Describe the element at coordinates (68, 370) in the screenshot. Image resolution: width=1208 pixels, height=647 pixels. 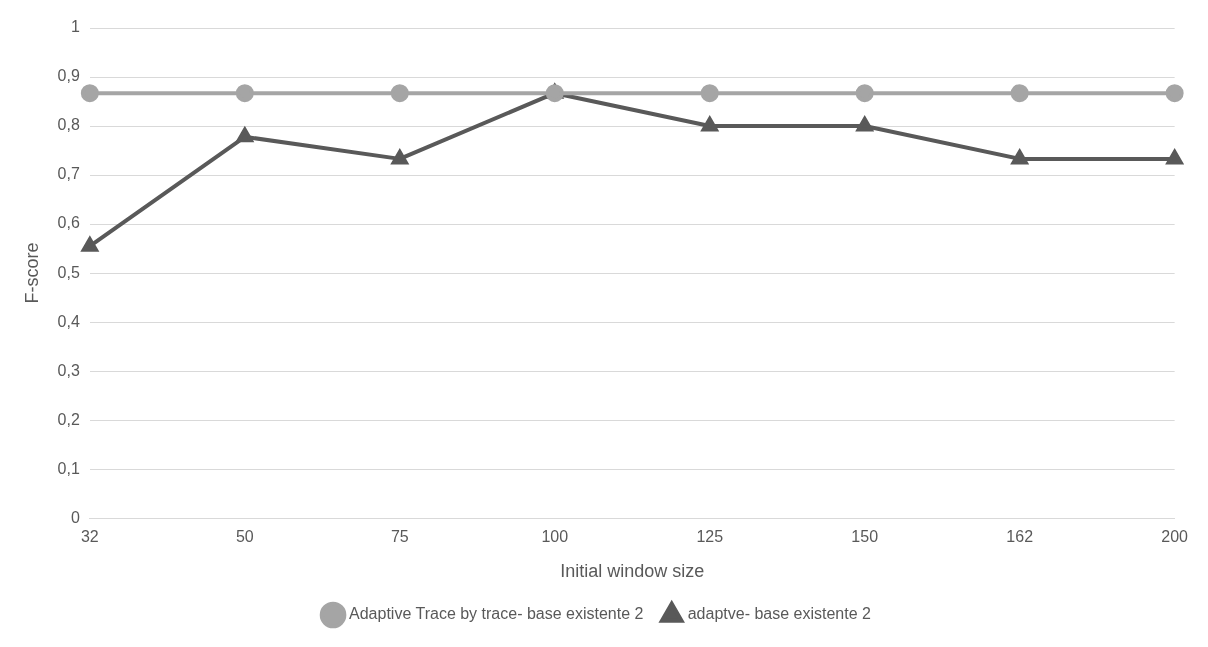
I see `y-tick-label: 0,3` at that location.